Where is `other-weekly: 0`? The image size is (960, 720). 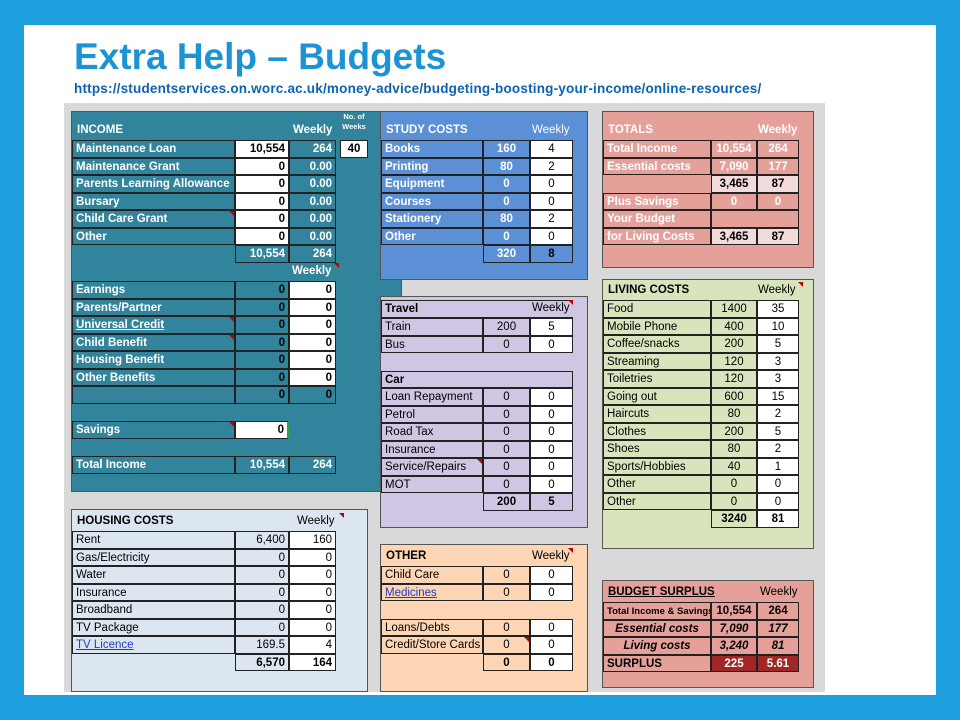 other-weekly: 0 is located at coordinates (551, 575).